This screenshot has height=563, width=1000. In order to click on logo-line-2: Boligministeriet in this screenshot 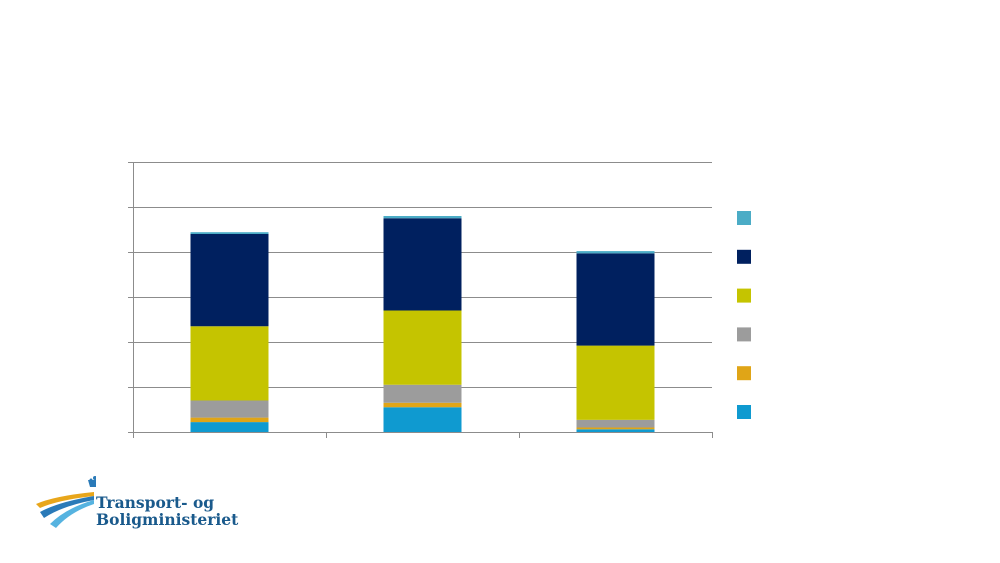, I will do `click(167, 519)`.